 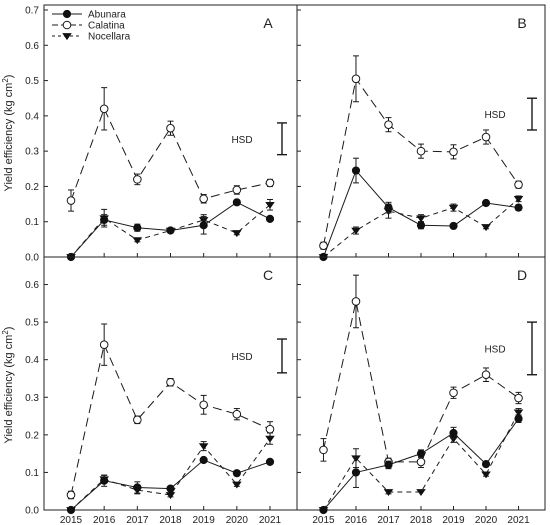 I want to click on y-tick-label-a-2: 0.2, so click(x=32, y=187).